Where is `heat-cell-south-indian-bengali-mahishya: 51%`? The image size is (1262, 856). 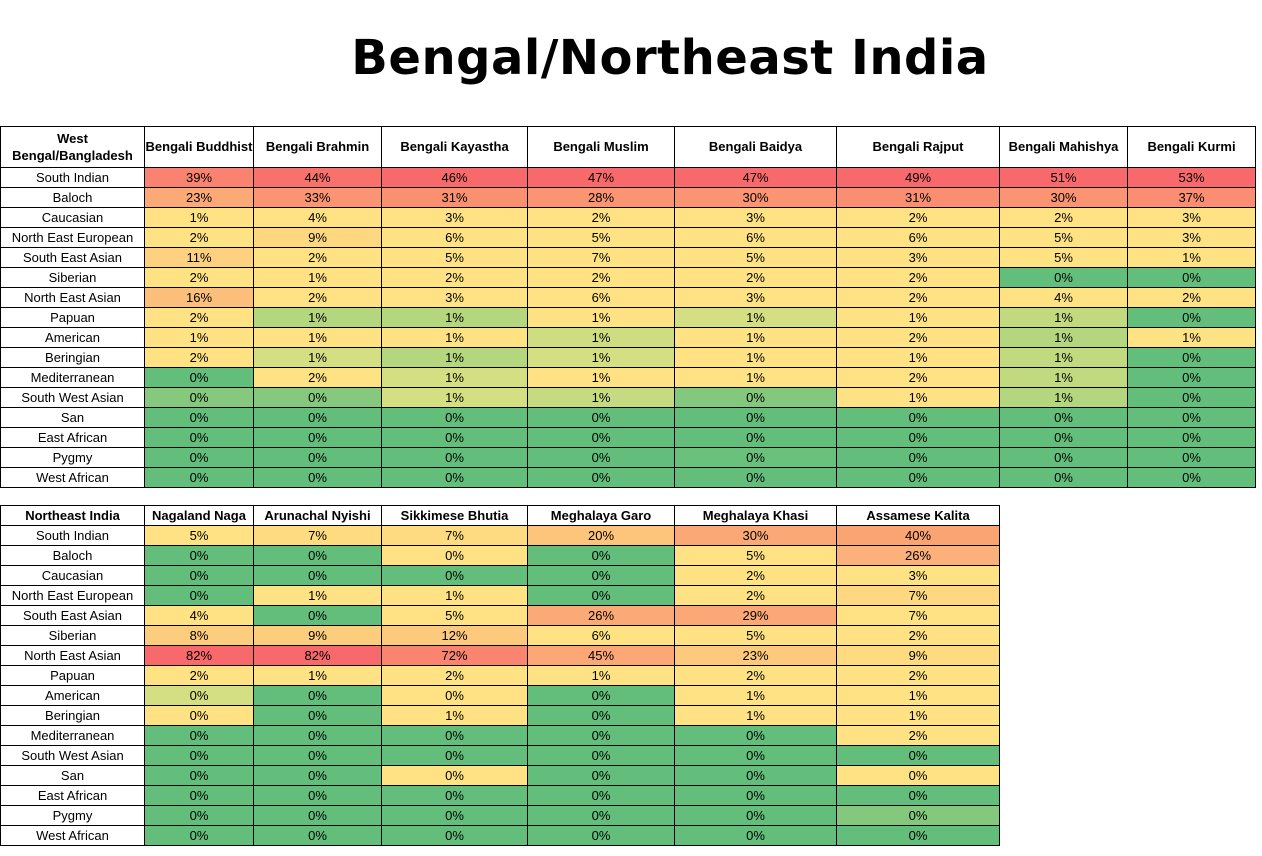 heat-cell-south-indian-bengali-mahishya: 51% is located at coordinates (1063, 177).